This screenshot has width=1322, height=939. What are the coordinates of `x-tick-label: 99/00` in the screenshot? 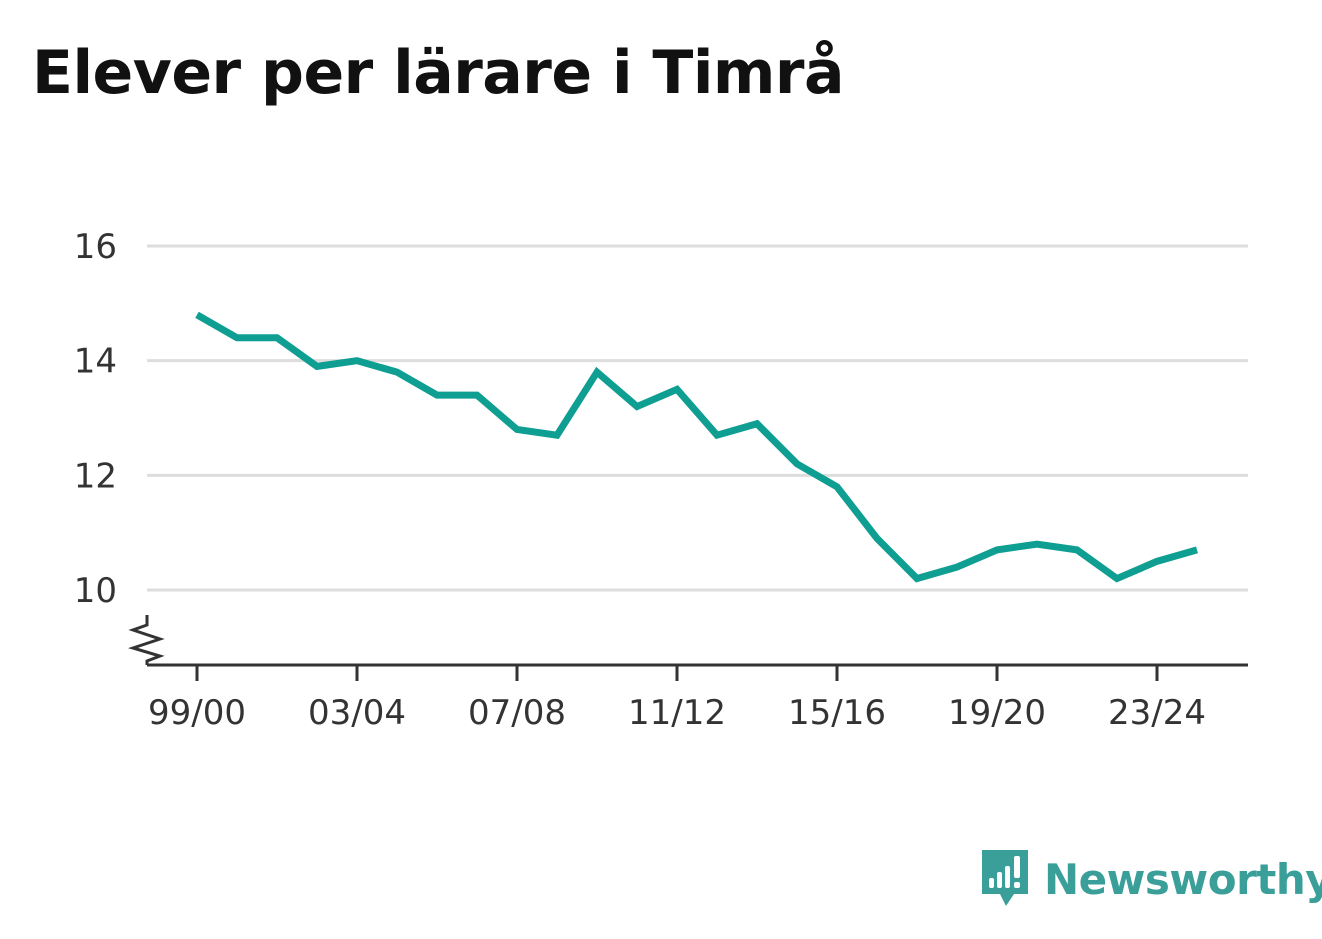 It's located at (197, 713).